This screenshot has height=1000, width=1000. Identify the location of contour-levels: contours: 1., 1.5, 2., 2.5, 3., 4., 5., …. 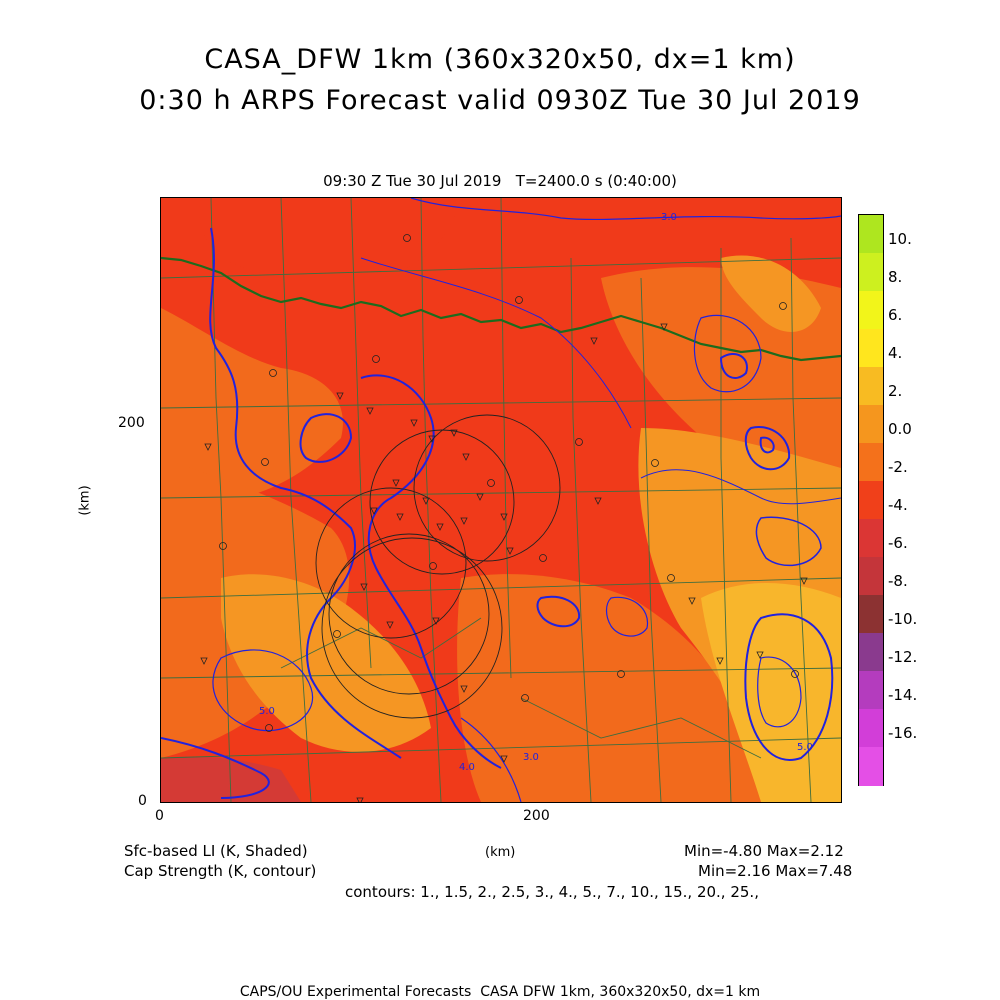
(552, 892).